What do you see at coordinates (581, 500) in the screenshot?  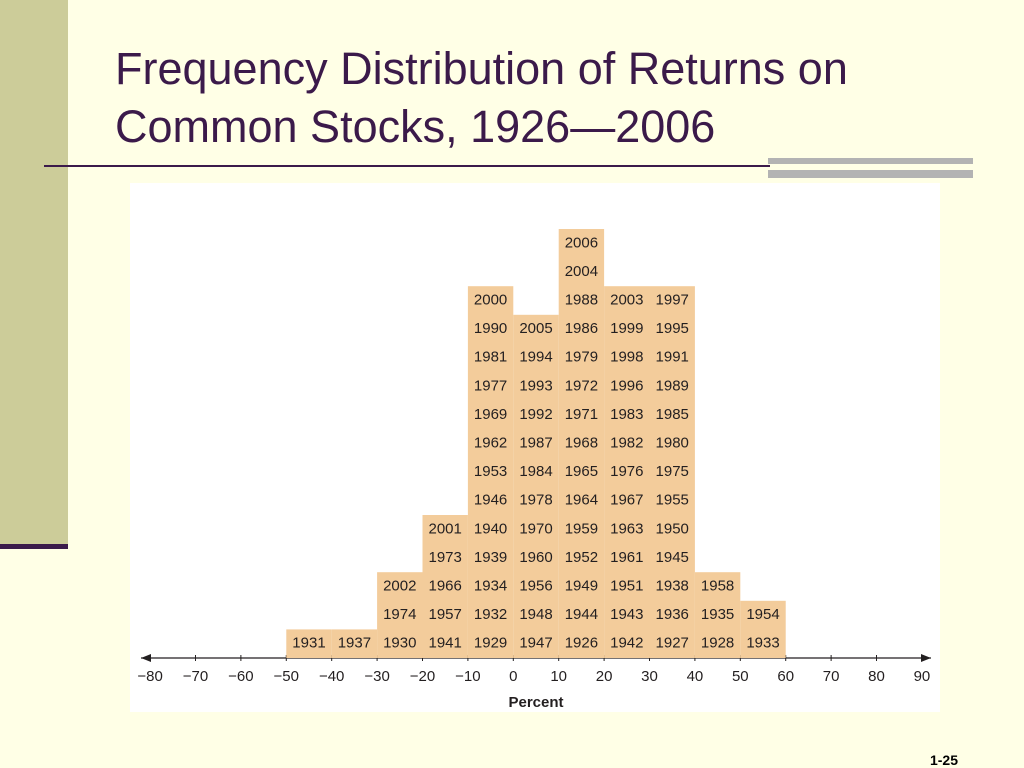 I see `year-label: 1964` at bounding box center [581, 500].